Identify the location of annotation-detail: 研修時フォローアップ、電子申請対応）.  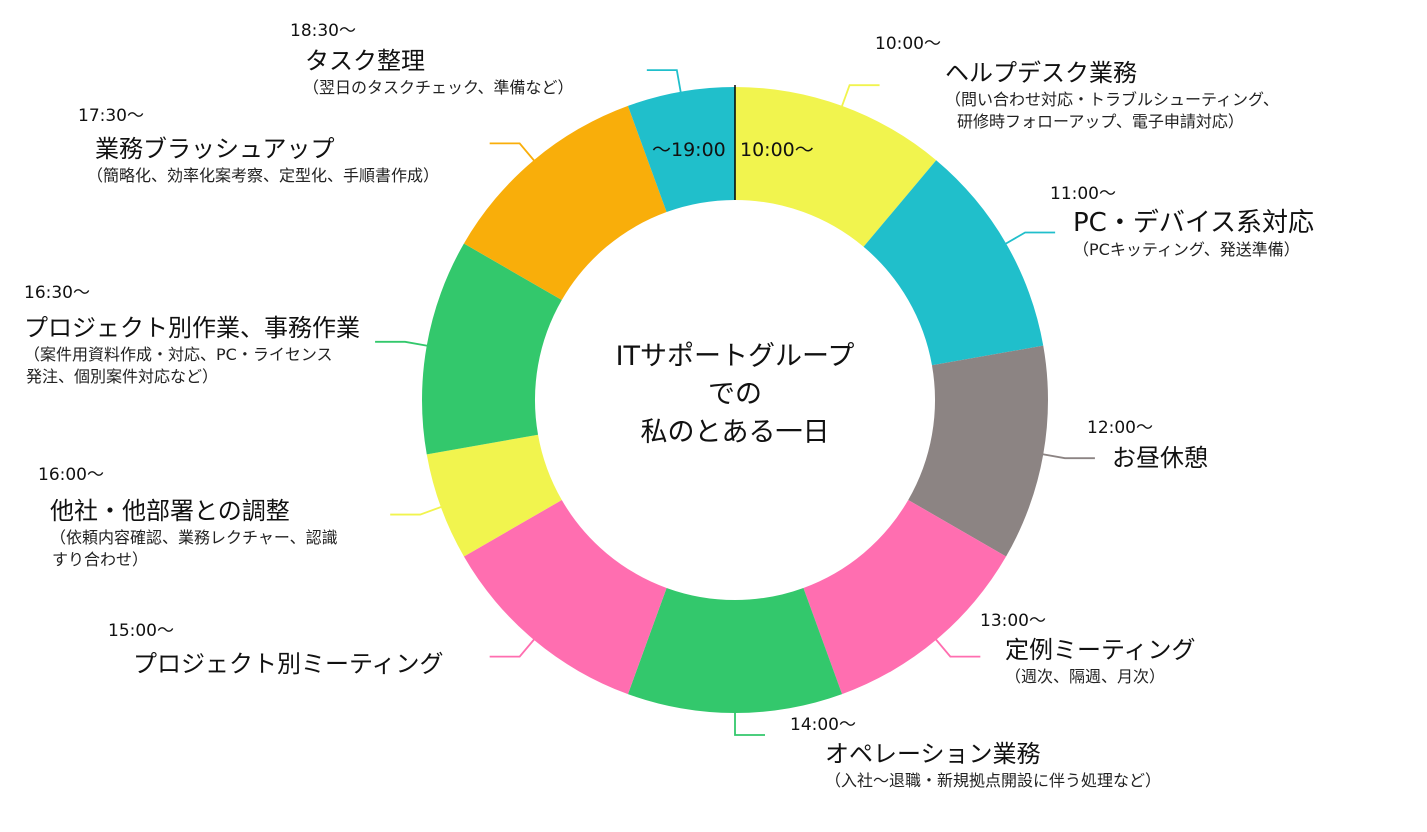
(1100, 121).